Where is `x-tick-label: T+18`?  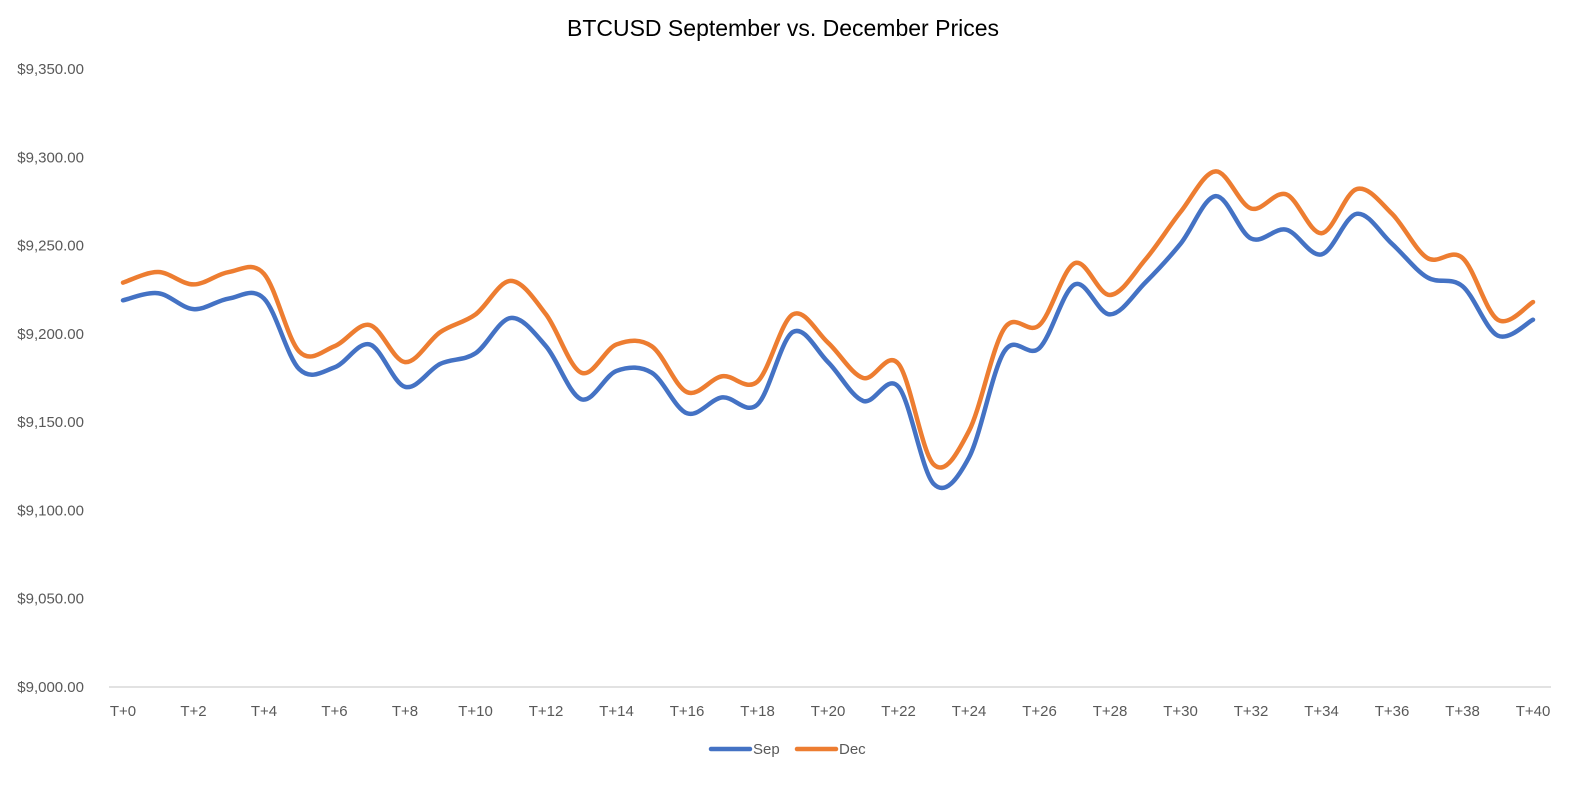 x-tick-label: T+18 is located at coordinates (757, 711).